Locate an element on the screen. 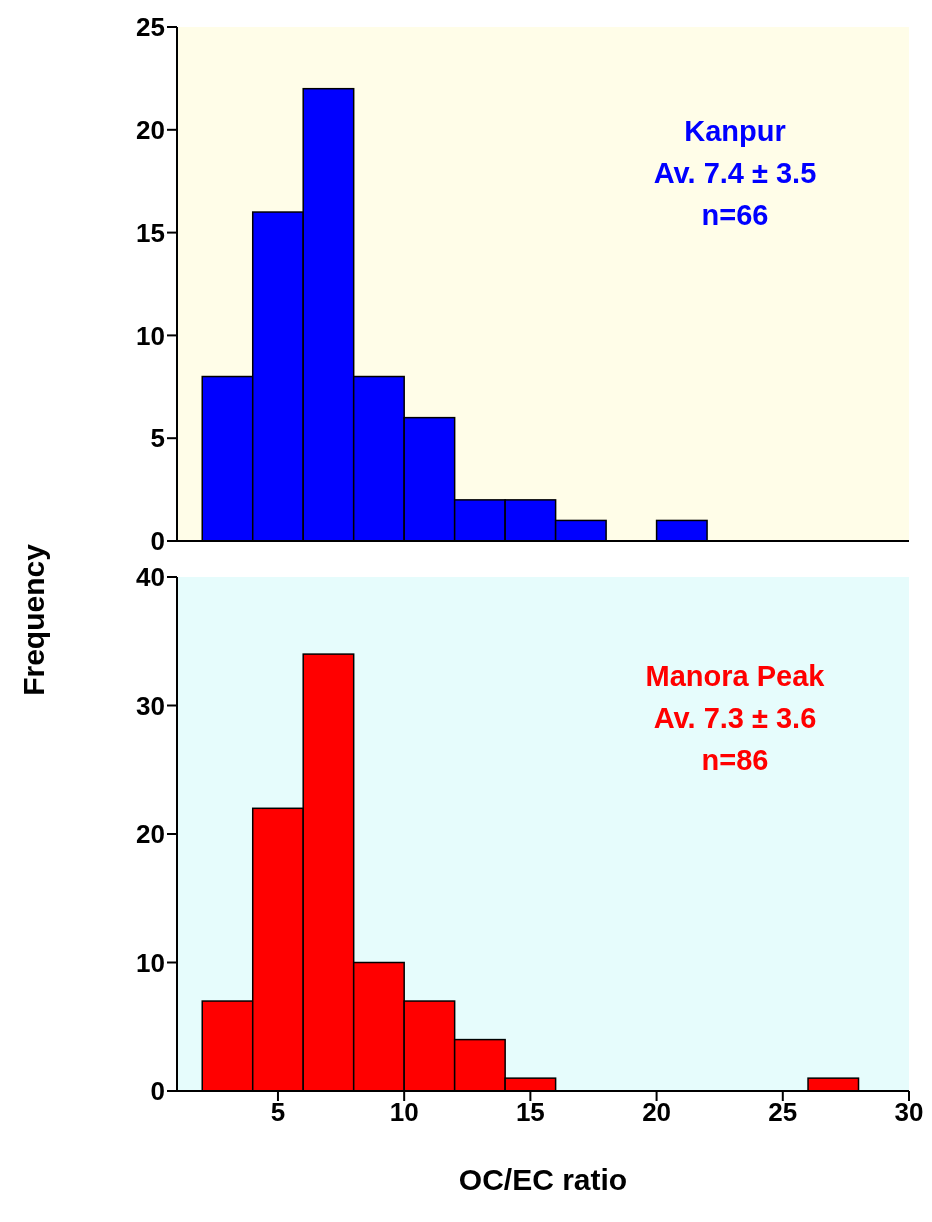  y-tick-label: 15 is located at coordinates (150, 232).